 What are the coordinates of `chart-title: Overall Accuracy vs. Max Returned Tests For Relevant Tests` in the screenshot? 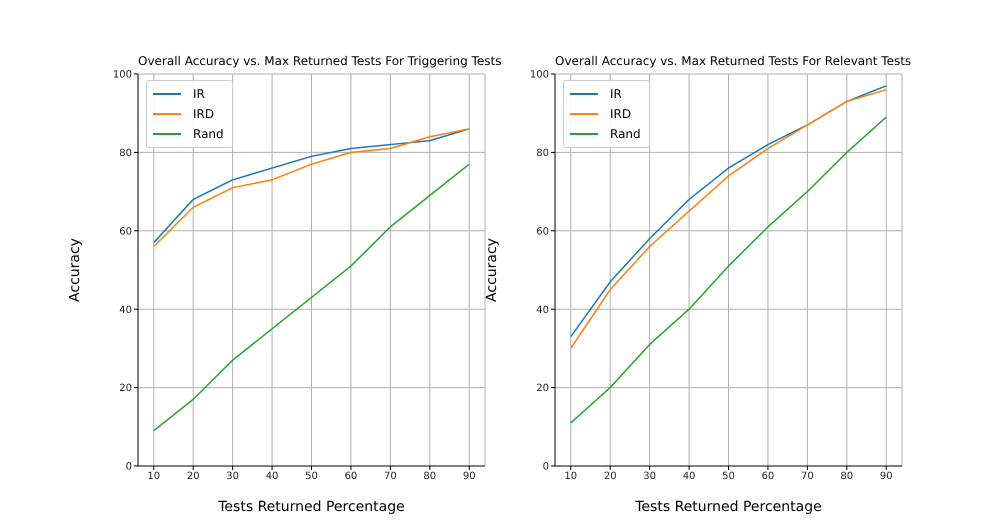 It's located at (733, 61).